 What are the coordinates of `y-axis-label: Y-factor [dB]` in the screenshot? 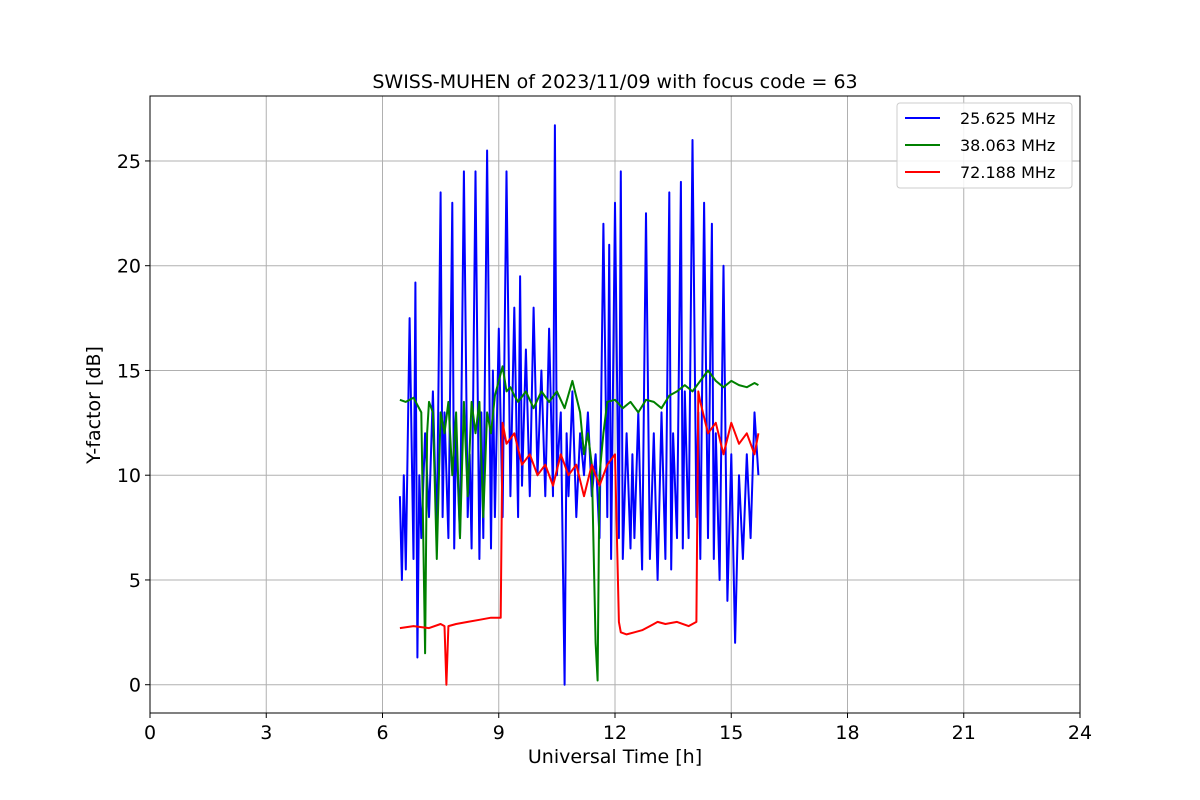 It's located at (94, 405).